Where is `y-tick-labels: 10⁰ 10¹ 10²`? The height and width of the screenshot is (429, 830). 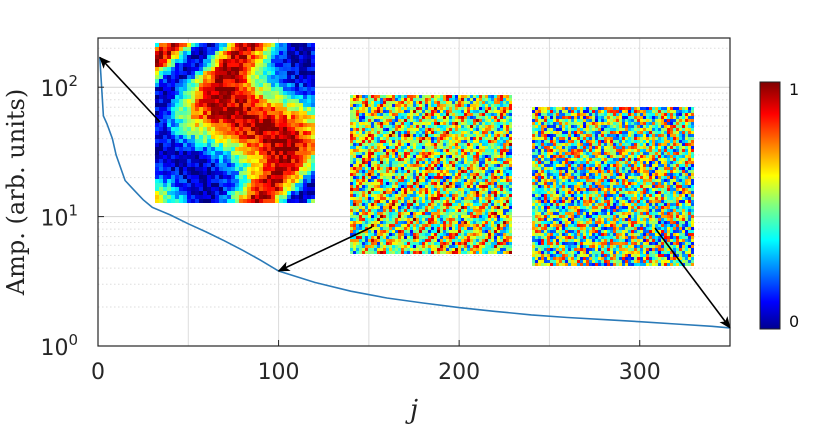
y-tick-labels: 10⁰ 10¹ 10² is located at coordinates (72, 216).